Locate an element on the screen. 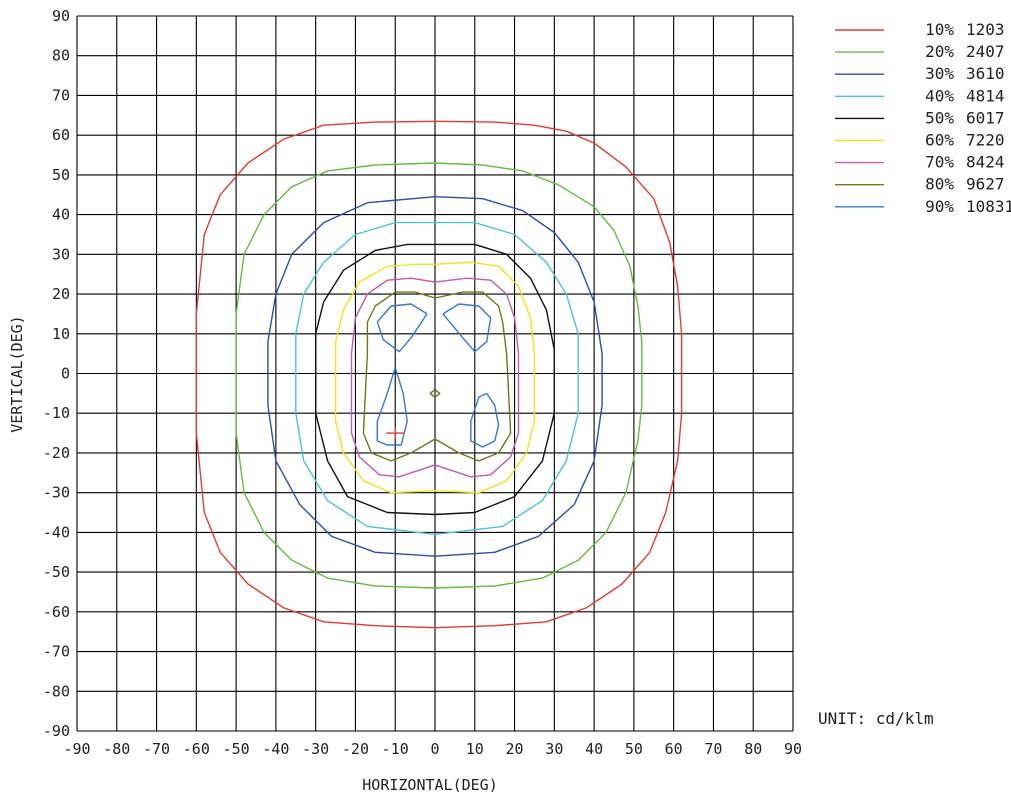 Image resolution: width=1011 pixels, height=796 pixels. y-axis-label: VERTICAL(DEG) is located at coordinates (17, 373).